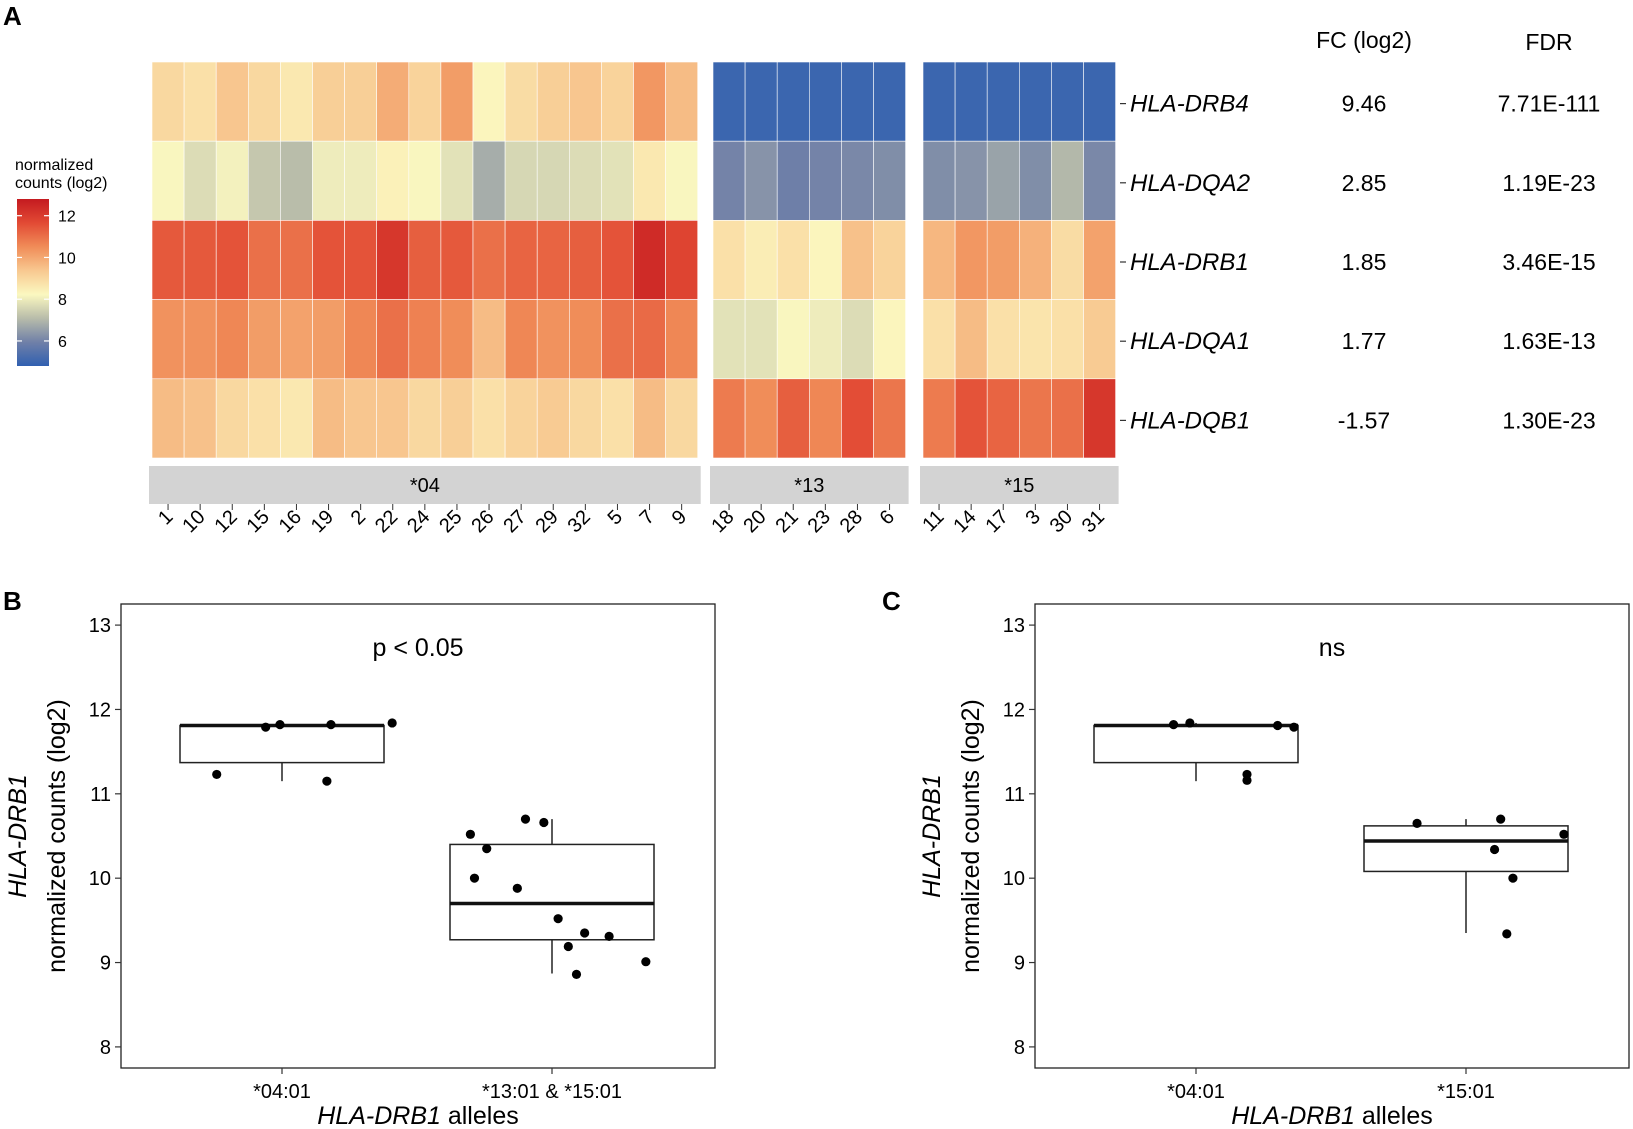 This screenshot has width=1633, height=1129. I want to click on group-strip-label: *15, so click(1019, 486).